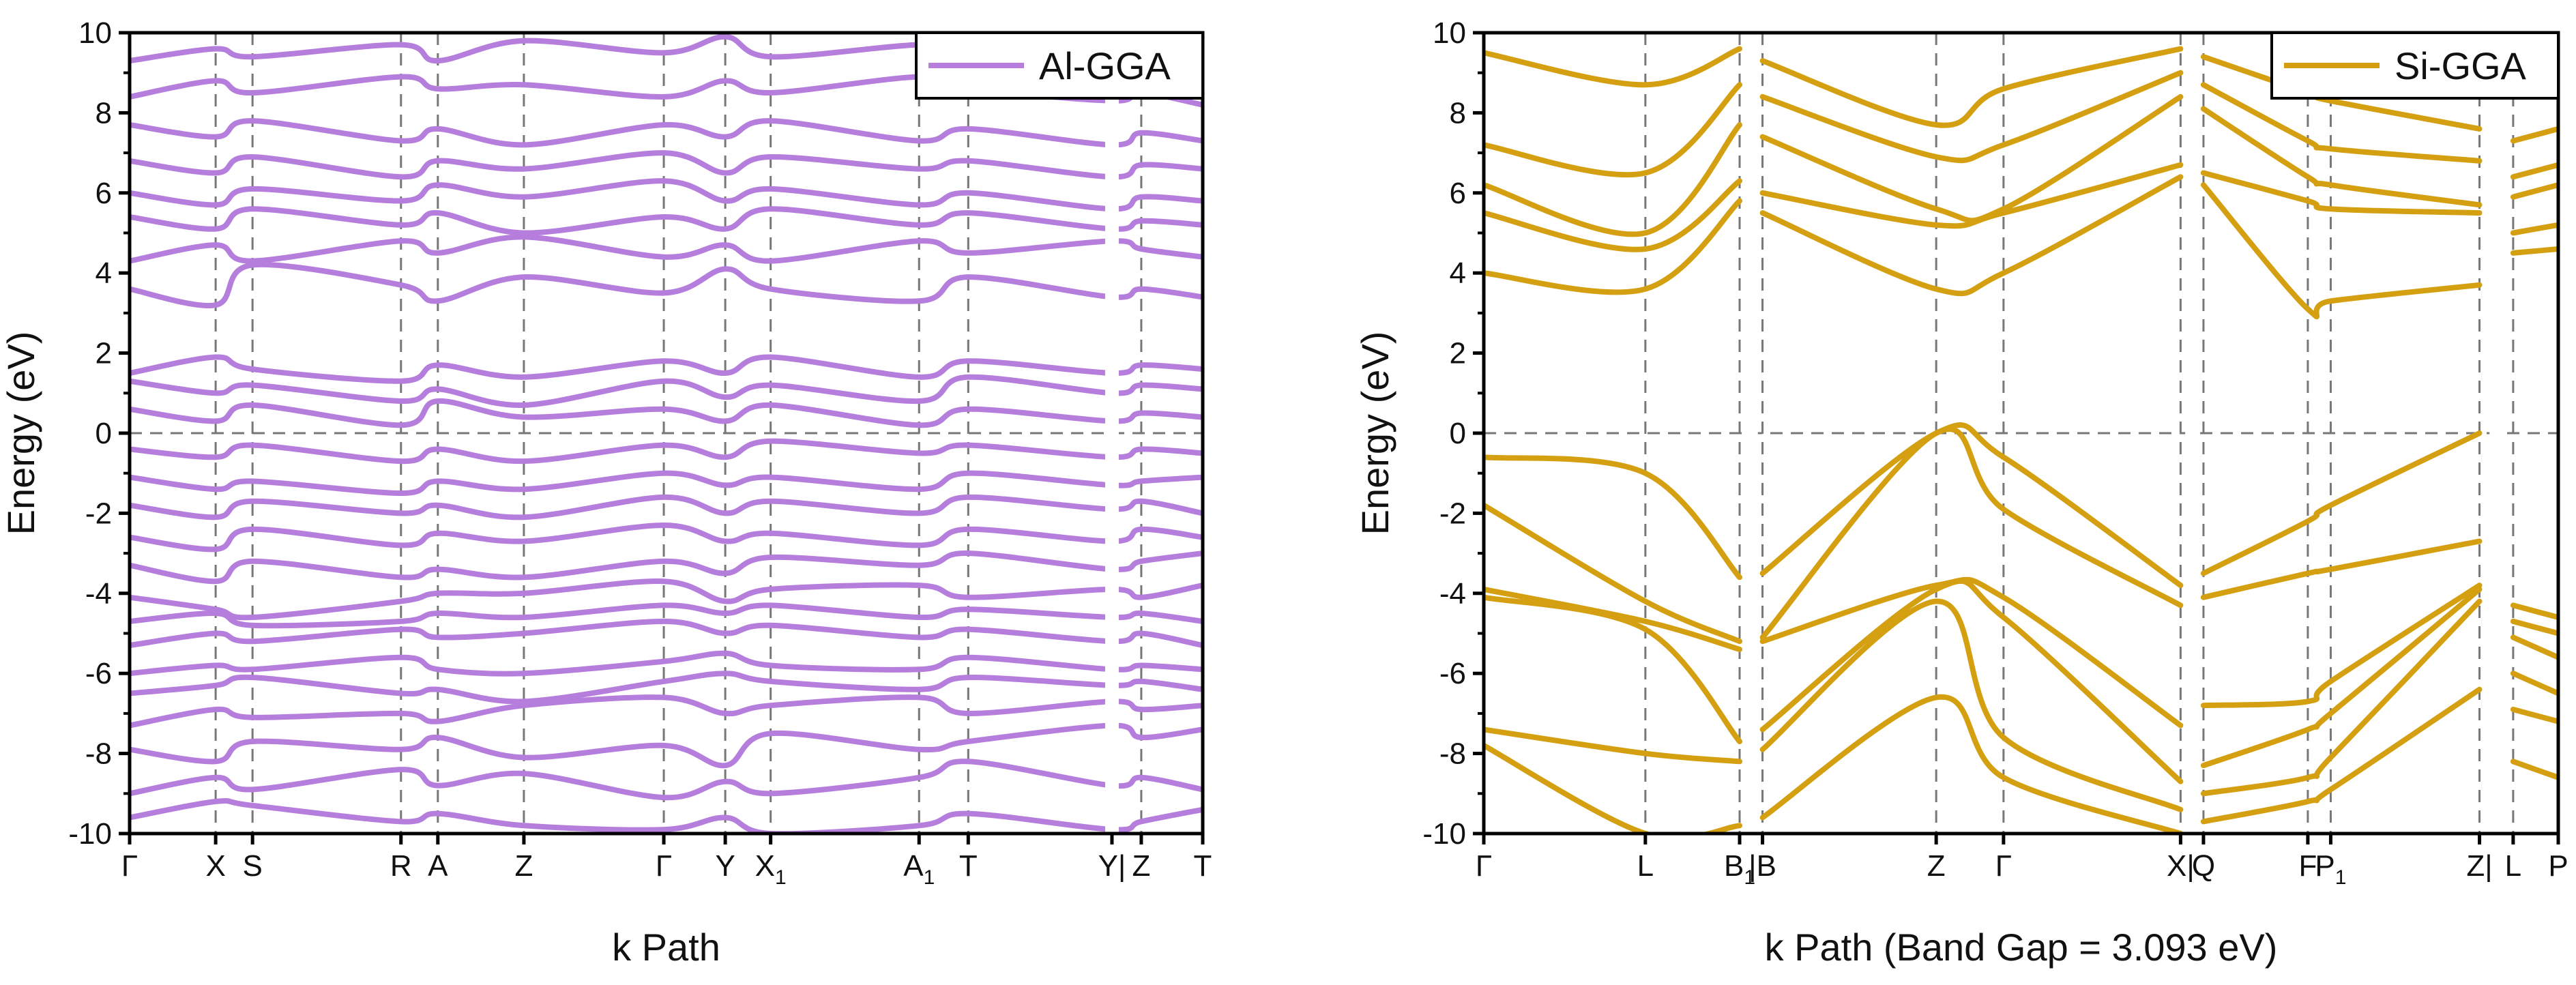 The height and width of the screenshot is (985, 2576). I want to click on legend-label: Si-GGA, so click(2461, 65).